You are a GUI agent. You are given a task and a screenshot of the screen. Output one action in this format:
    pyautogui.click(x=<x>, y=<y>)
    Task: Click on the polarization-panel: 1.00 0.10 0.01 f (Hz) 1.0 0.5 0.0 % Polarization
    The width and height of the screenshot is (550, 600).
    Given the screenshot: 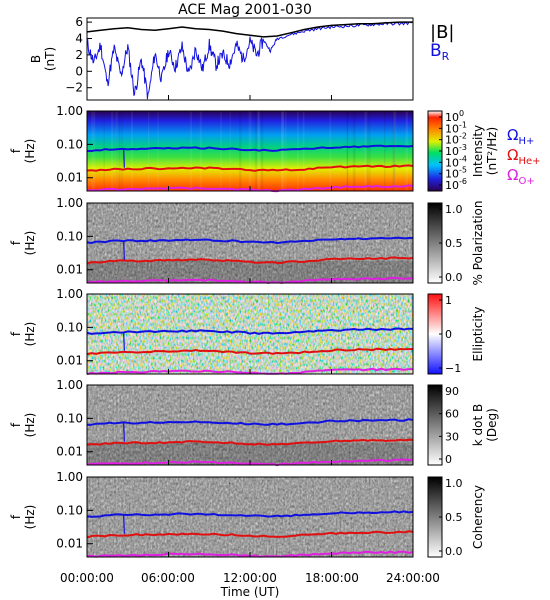 What is the action you would take?
    pyautogui.click(x=247, y=240)
    